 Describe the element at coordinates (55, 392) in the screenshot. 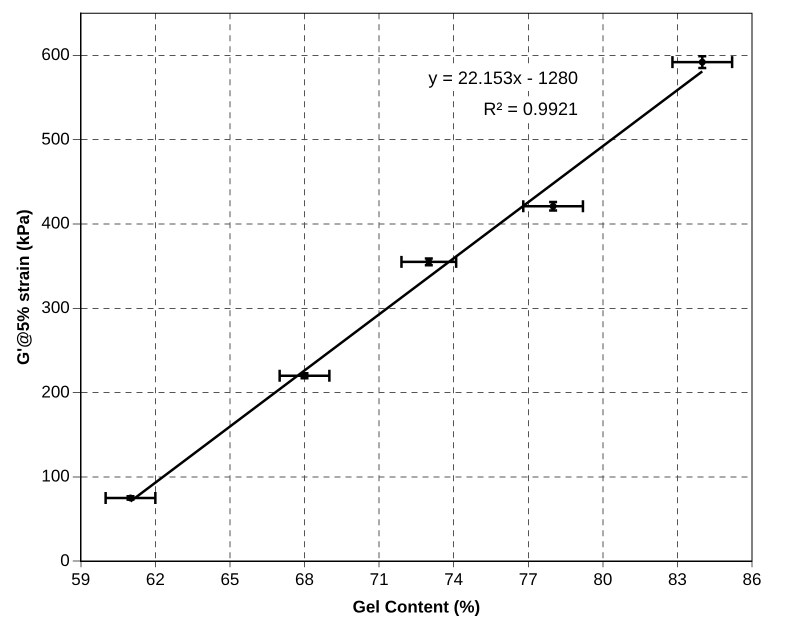

I see `y-tick-label: 200` at that location.